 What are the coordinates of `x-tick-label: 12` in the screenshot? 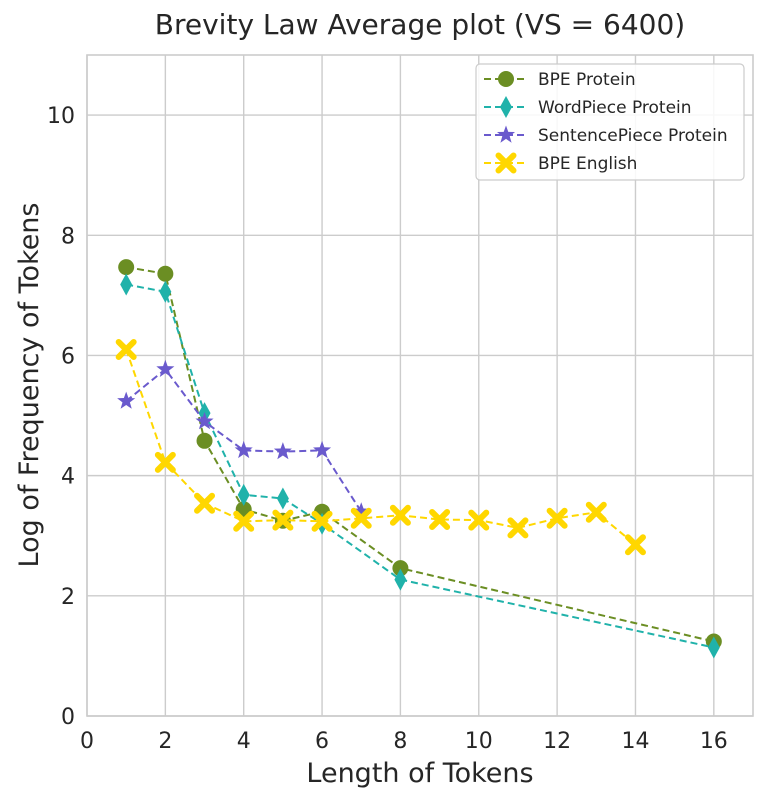 It's located at (557, 741).